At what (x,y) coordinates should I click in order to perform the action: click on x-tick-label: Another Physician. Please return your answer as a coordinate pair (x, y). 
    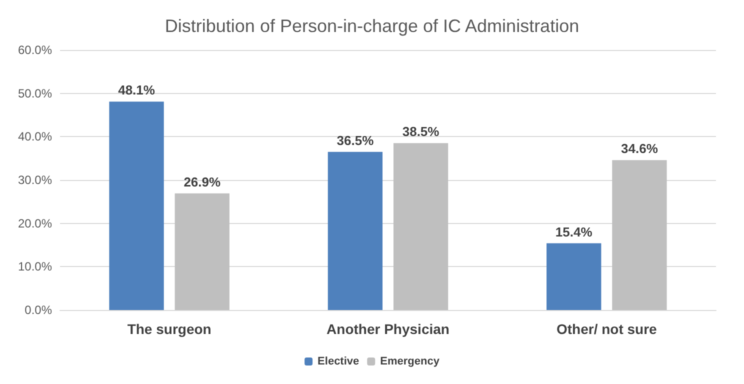
    Looking at the image, I should click on (388, 329).